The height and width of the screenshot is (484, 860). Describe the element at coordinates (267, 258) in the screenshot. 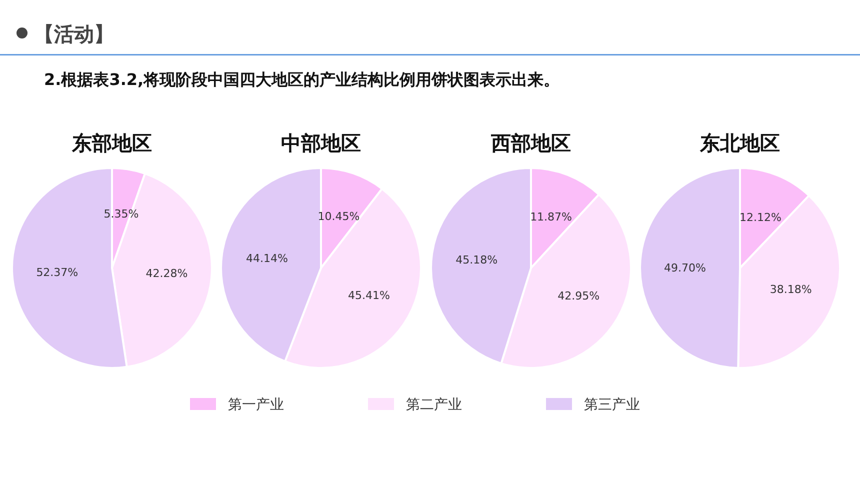

I see `data-label: 44.14%` at that location.